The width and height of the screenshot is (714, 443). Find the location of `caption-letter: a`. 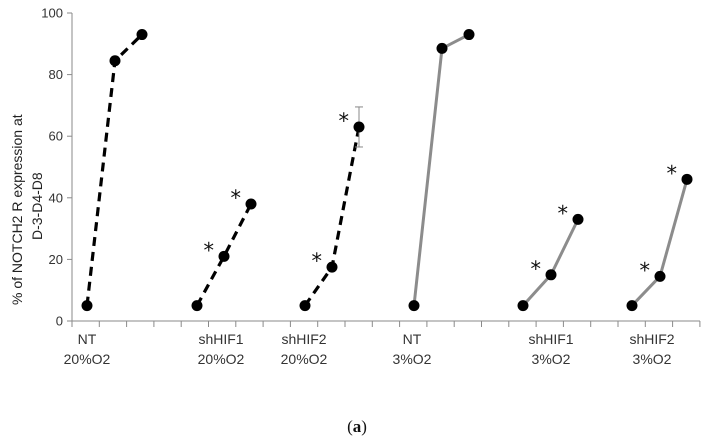

caption-letter: a is located at coordinates (357, 426).